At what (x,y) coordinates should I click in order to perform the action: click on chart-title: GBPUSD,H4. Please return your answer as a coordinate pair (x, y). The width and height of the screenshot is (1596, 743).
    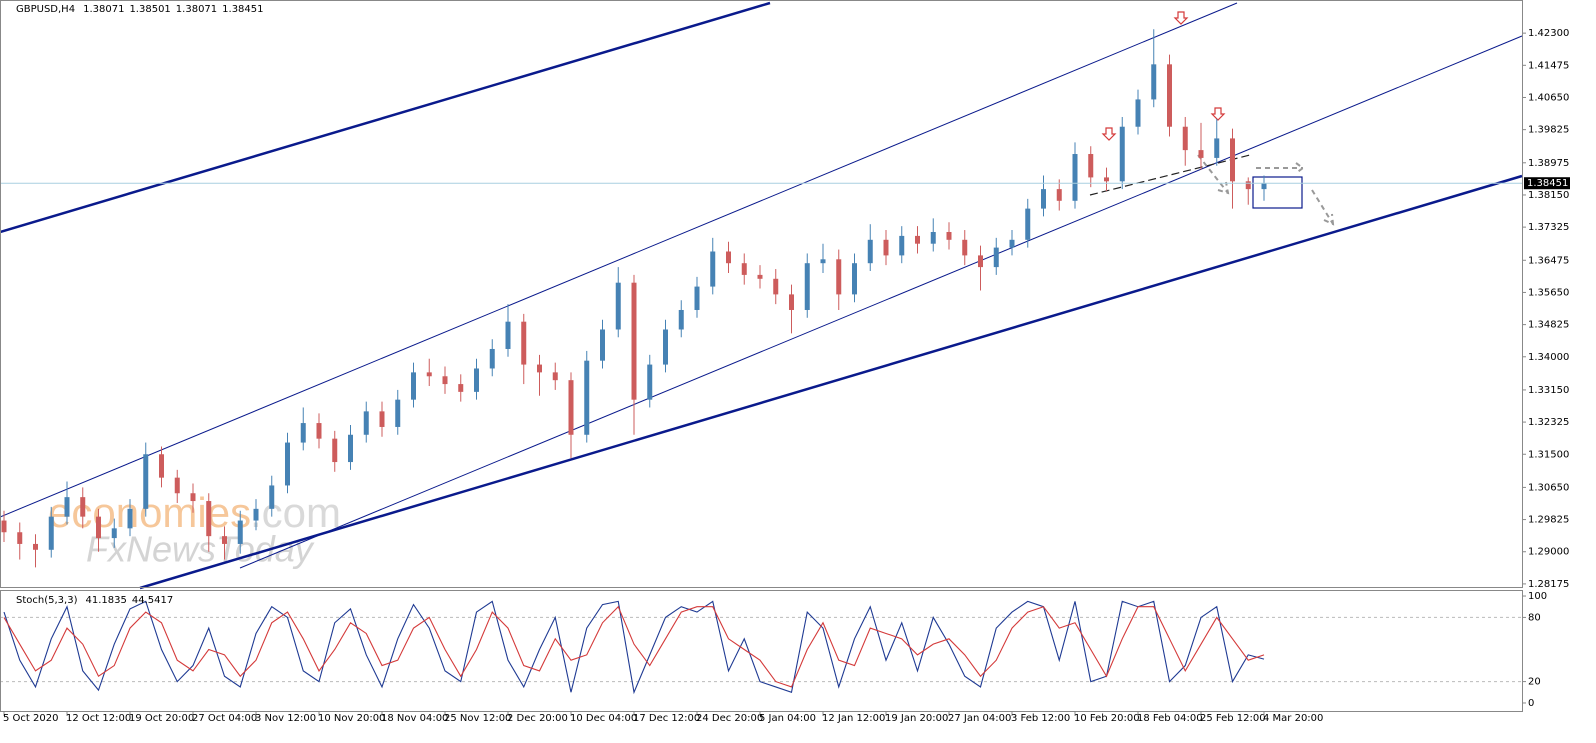
    Looking at the image, I should click on (45, 9).